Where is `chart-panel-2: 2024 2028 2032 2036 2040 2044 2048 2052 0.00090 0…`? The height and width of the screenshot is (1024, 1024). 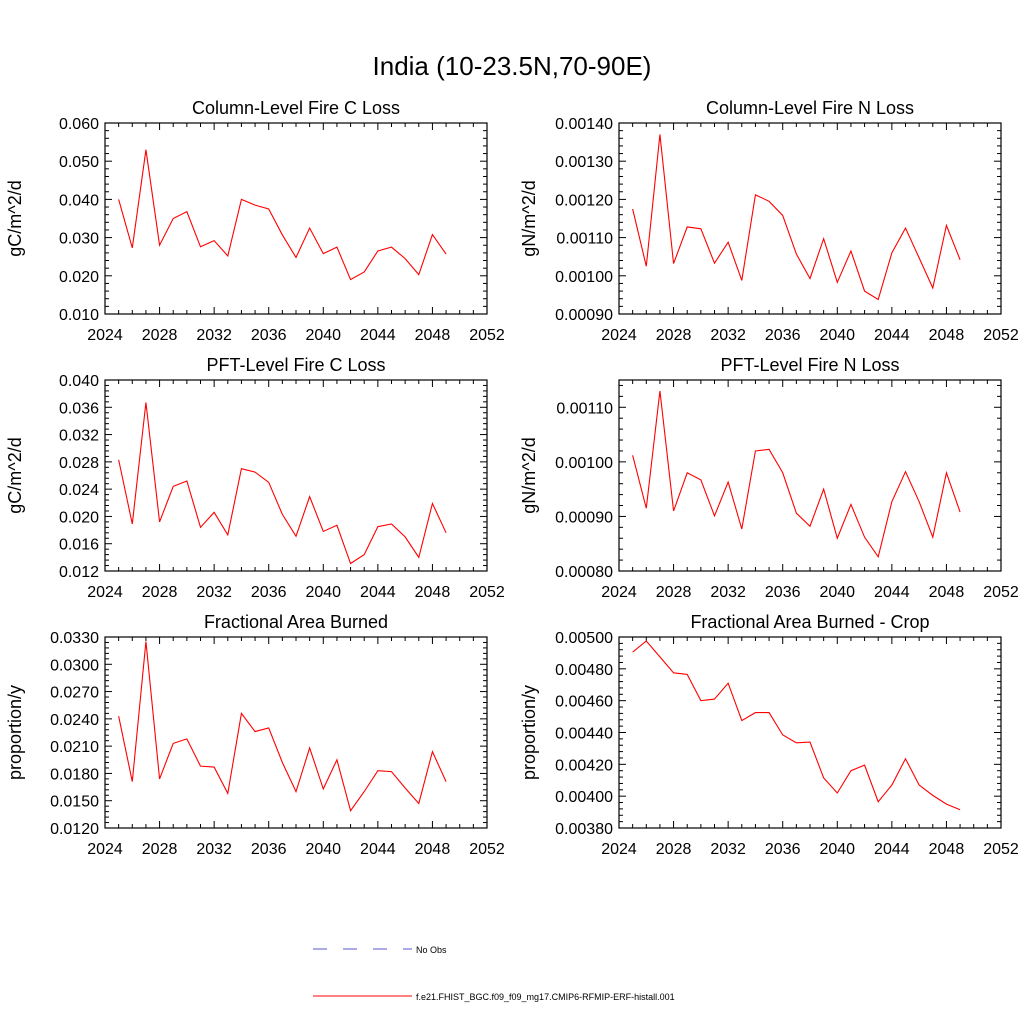
chart-panel-2: 2024 2028 2032 2036 2040 2044 2048 2052 0.00090 0… is located at coordinates (769, 221).